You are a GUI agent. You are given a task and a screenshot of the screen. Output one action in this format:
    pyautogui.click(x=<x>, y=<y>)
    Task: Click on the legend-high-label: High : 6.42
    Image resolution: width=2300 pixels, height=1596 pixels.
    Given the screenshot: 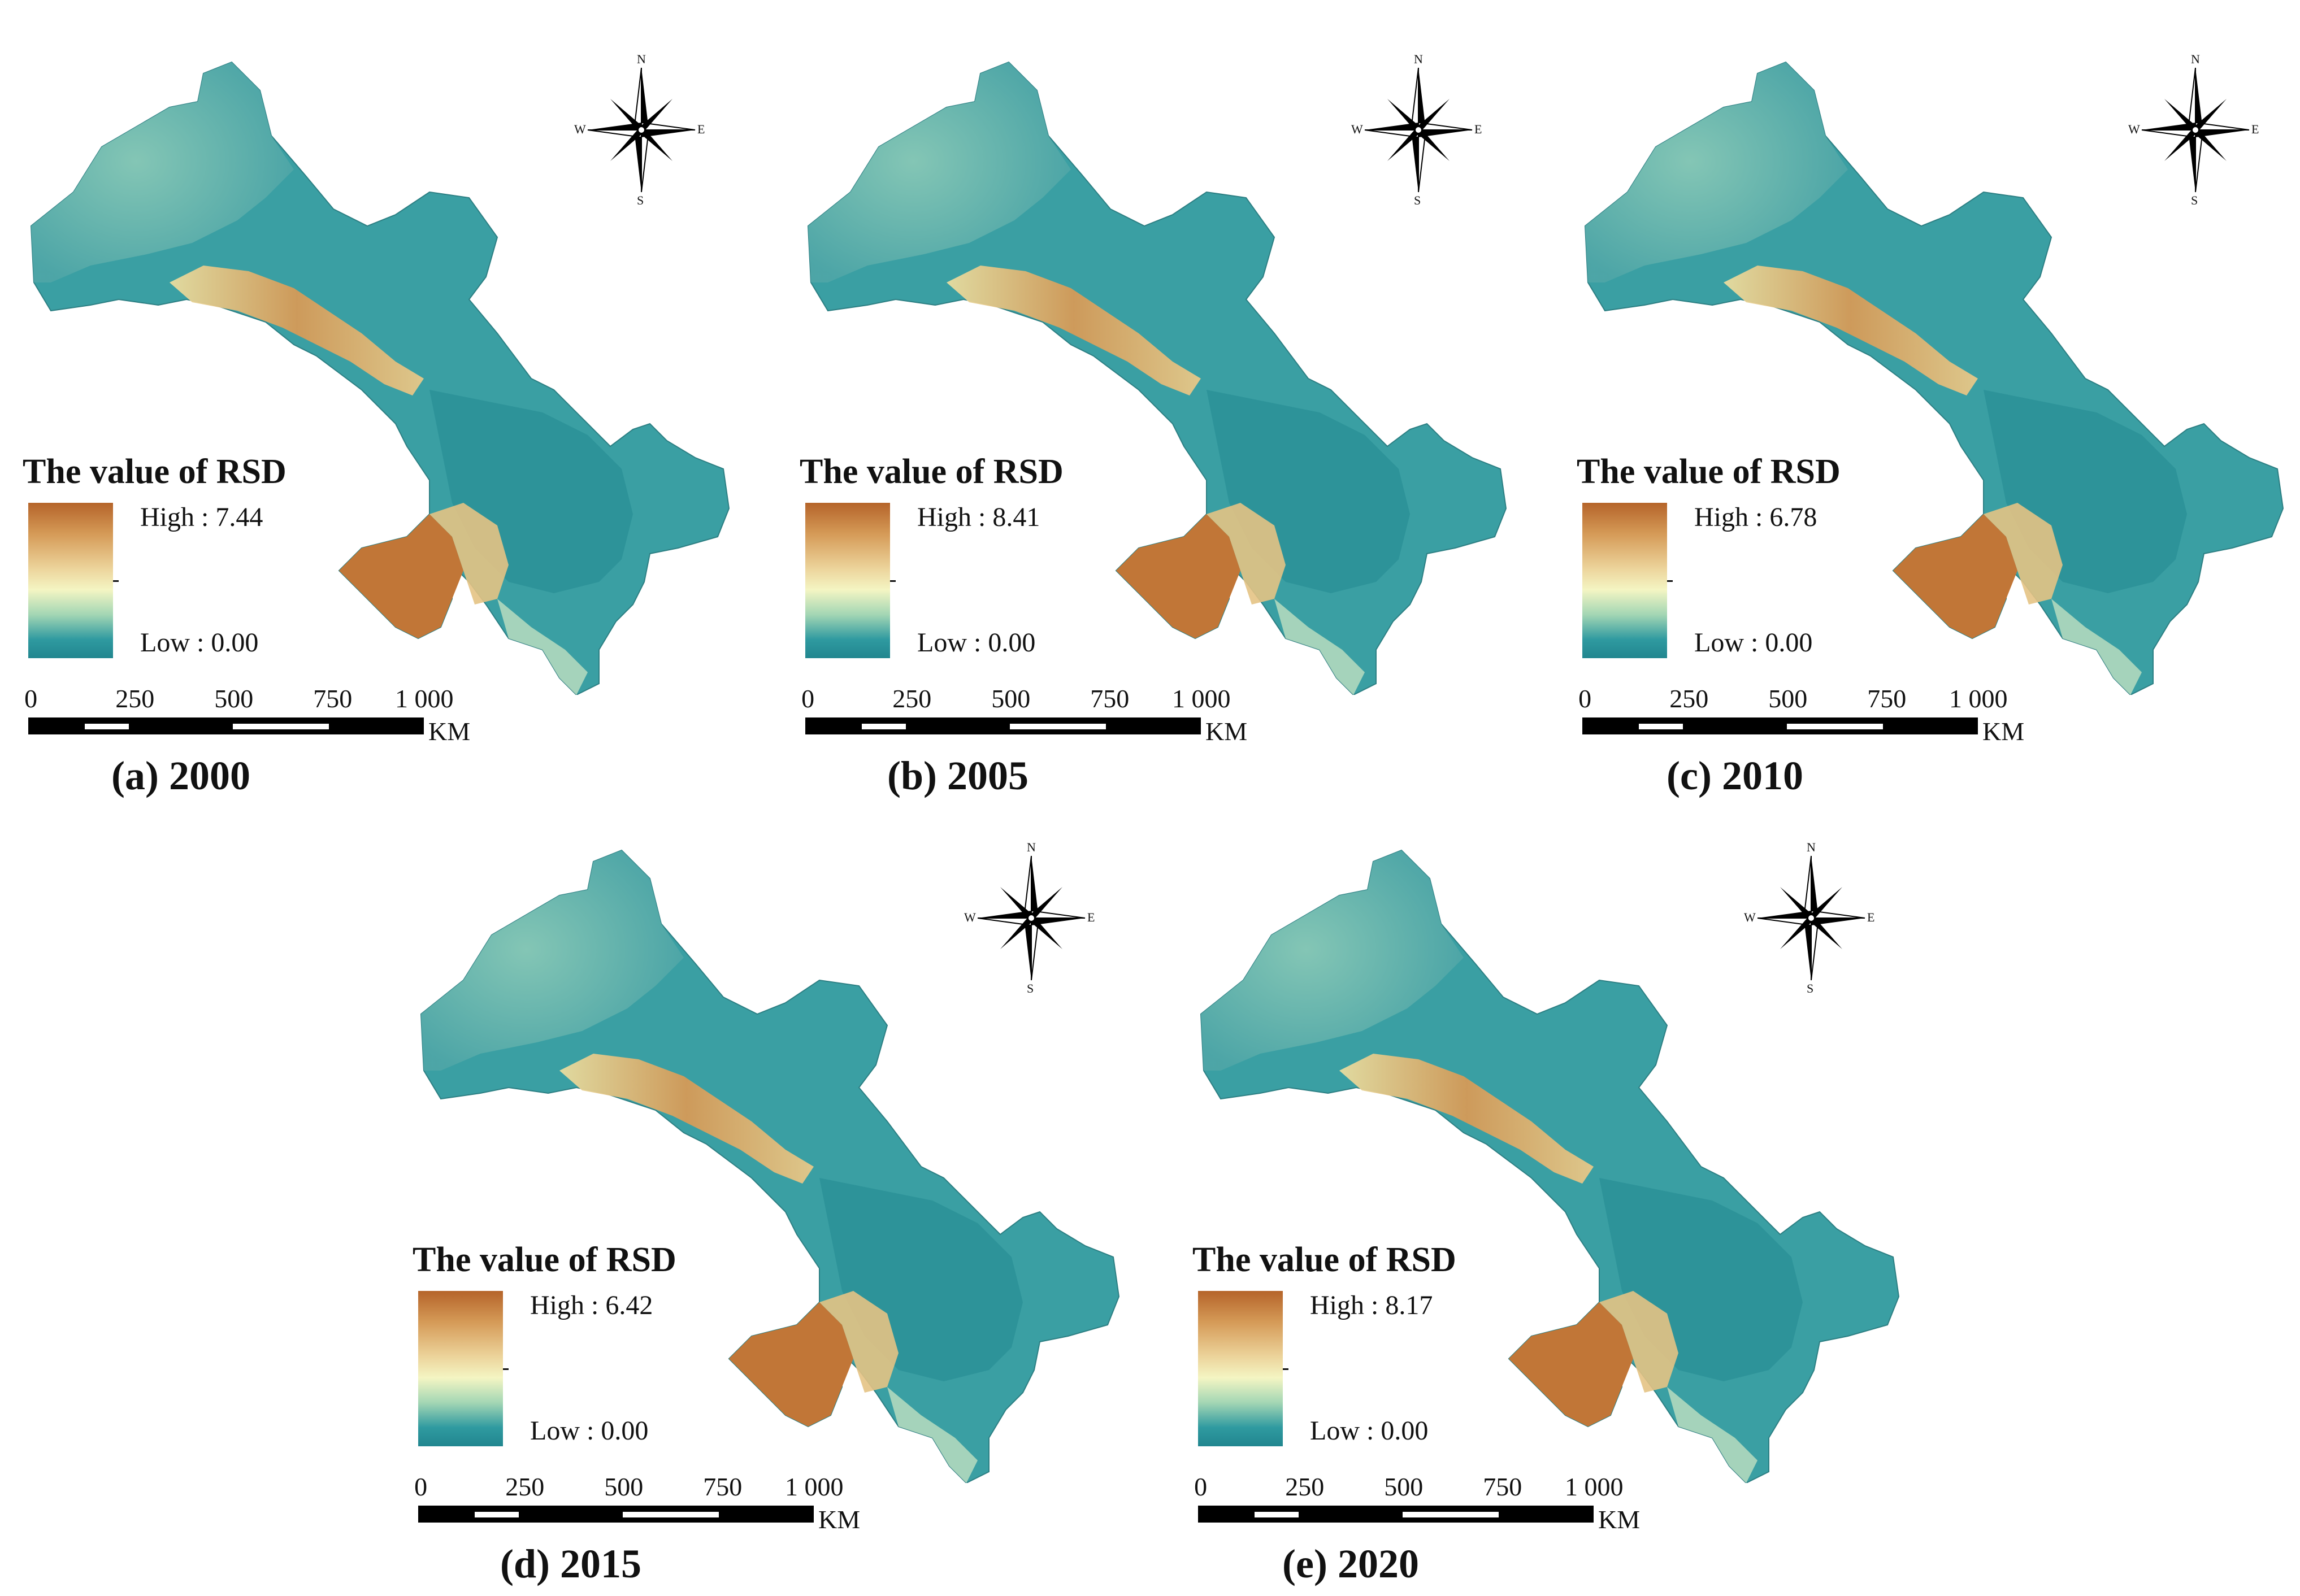 What is the action you would take?
    pyautogui.click(x=591, y=1305)
    